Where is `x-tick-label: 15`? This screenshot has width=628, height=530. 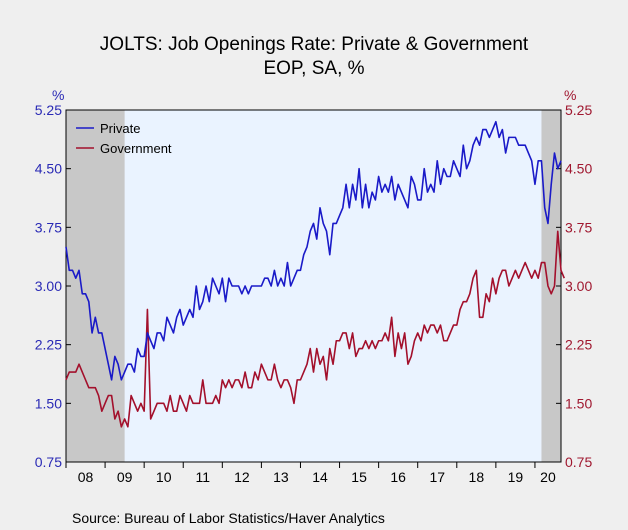 x-tick-label: 15 is located at coordinates (359, 477).